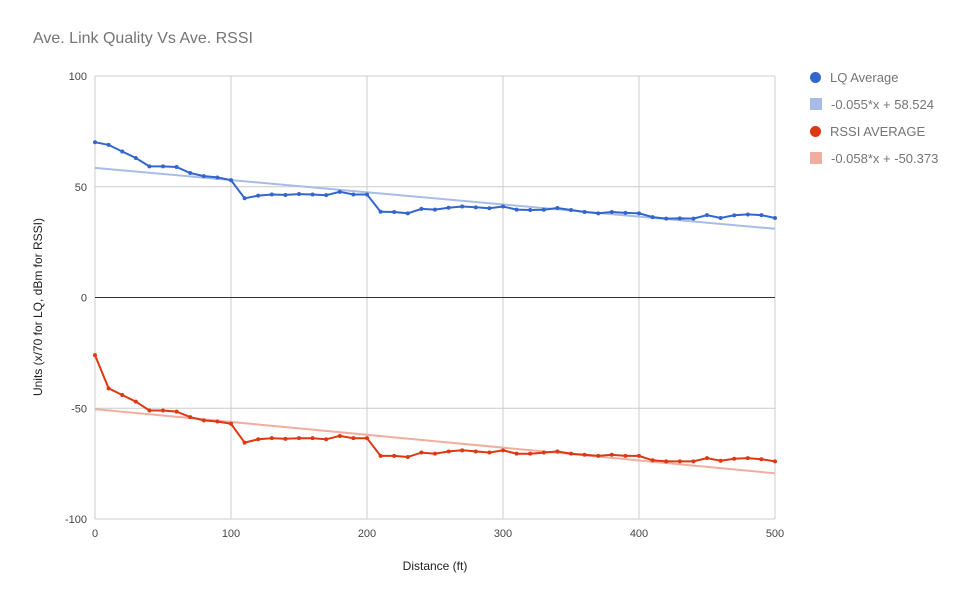 The width and height of the screenshot is (975, 603). I want to click on y-tick-label: -100, so click(76, 520).